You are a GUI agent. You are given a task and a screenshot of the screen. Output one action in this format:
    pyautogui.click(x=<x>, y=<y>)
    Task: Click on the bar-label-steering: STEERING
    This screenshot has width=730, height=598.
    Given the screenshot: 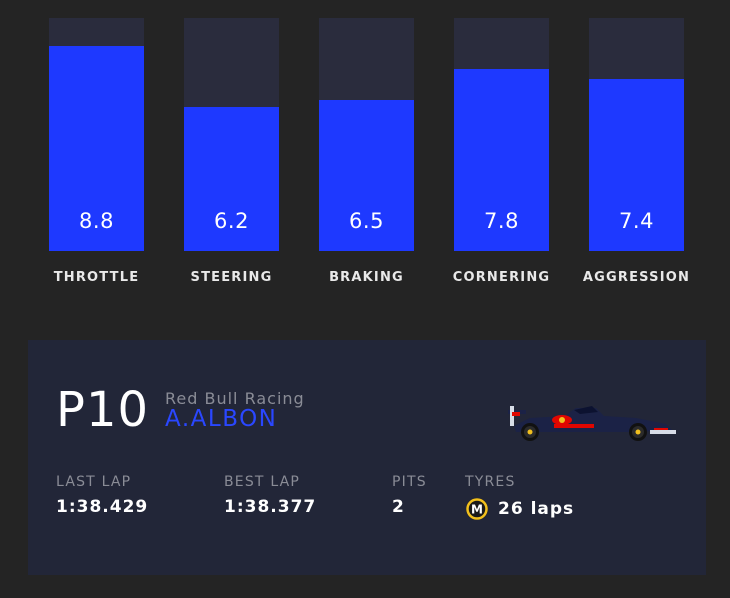 What is the action you would take?
    pyautogui.click(x=231, y=277)
    